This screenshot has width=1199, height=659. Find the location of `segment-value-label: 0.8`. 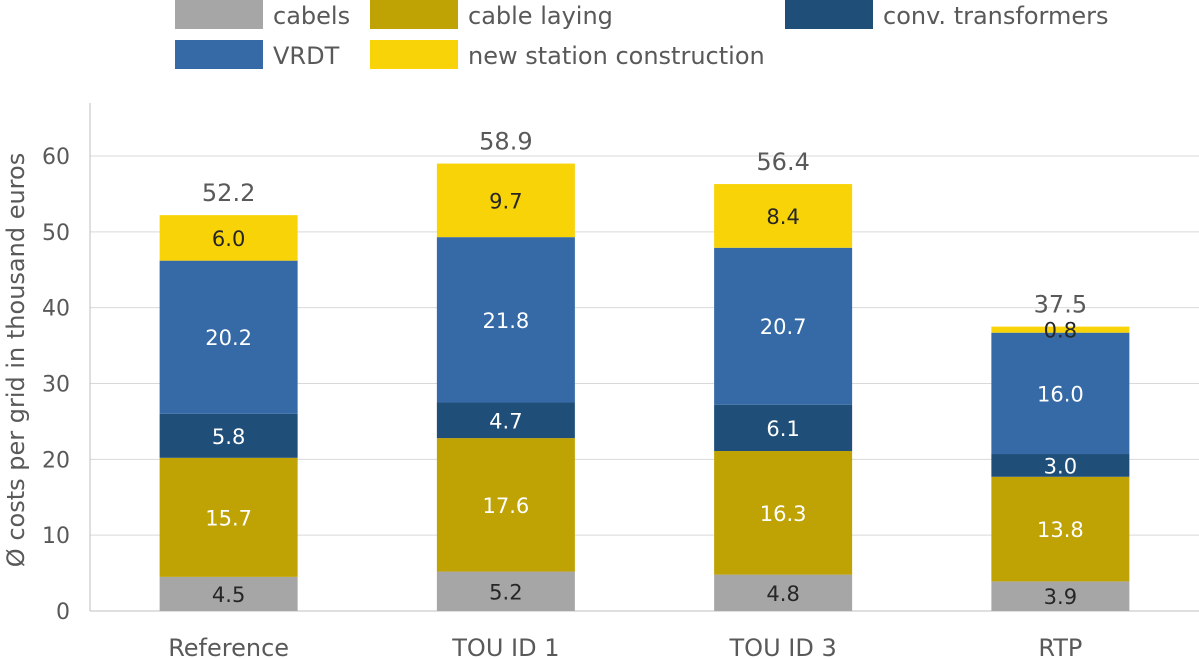

segment-value-label: 0.8 is located at coordinates (1060, 331).